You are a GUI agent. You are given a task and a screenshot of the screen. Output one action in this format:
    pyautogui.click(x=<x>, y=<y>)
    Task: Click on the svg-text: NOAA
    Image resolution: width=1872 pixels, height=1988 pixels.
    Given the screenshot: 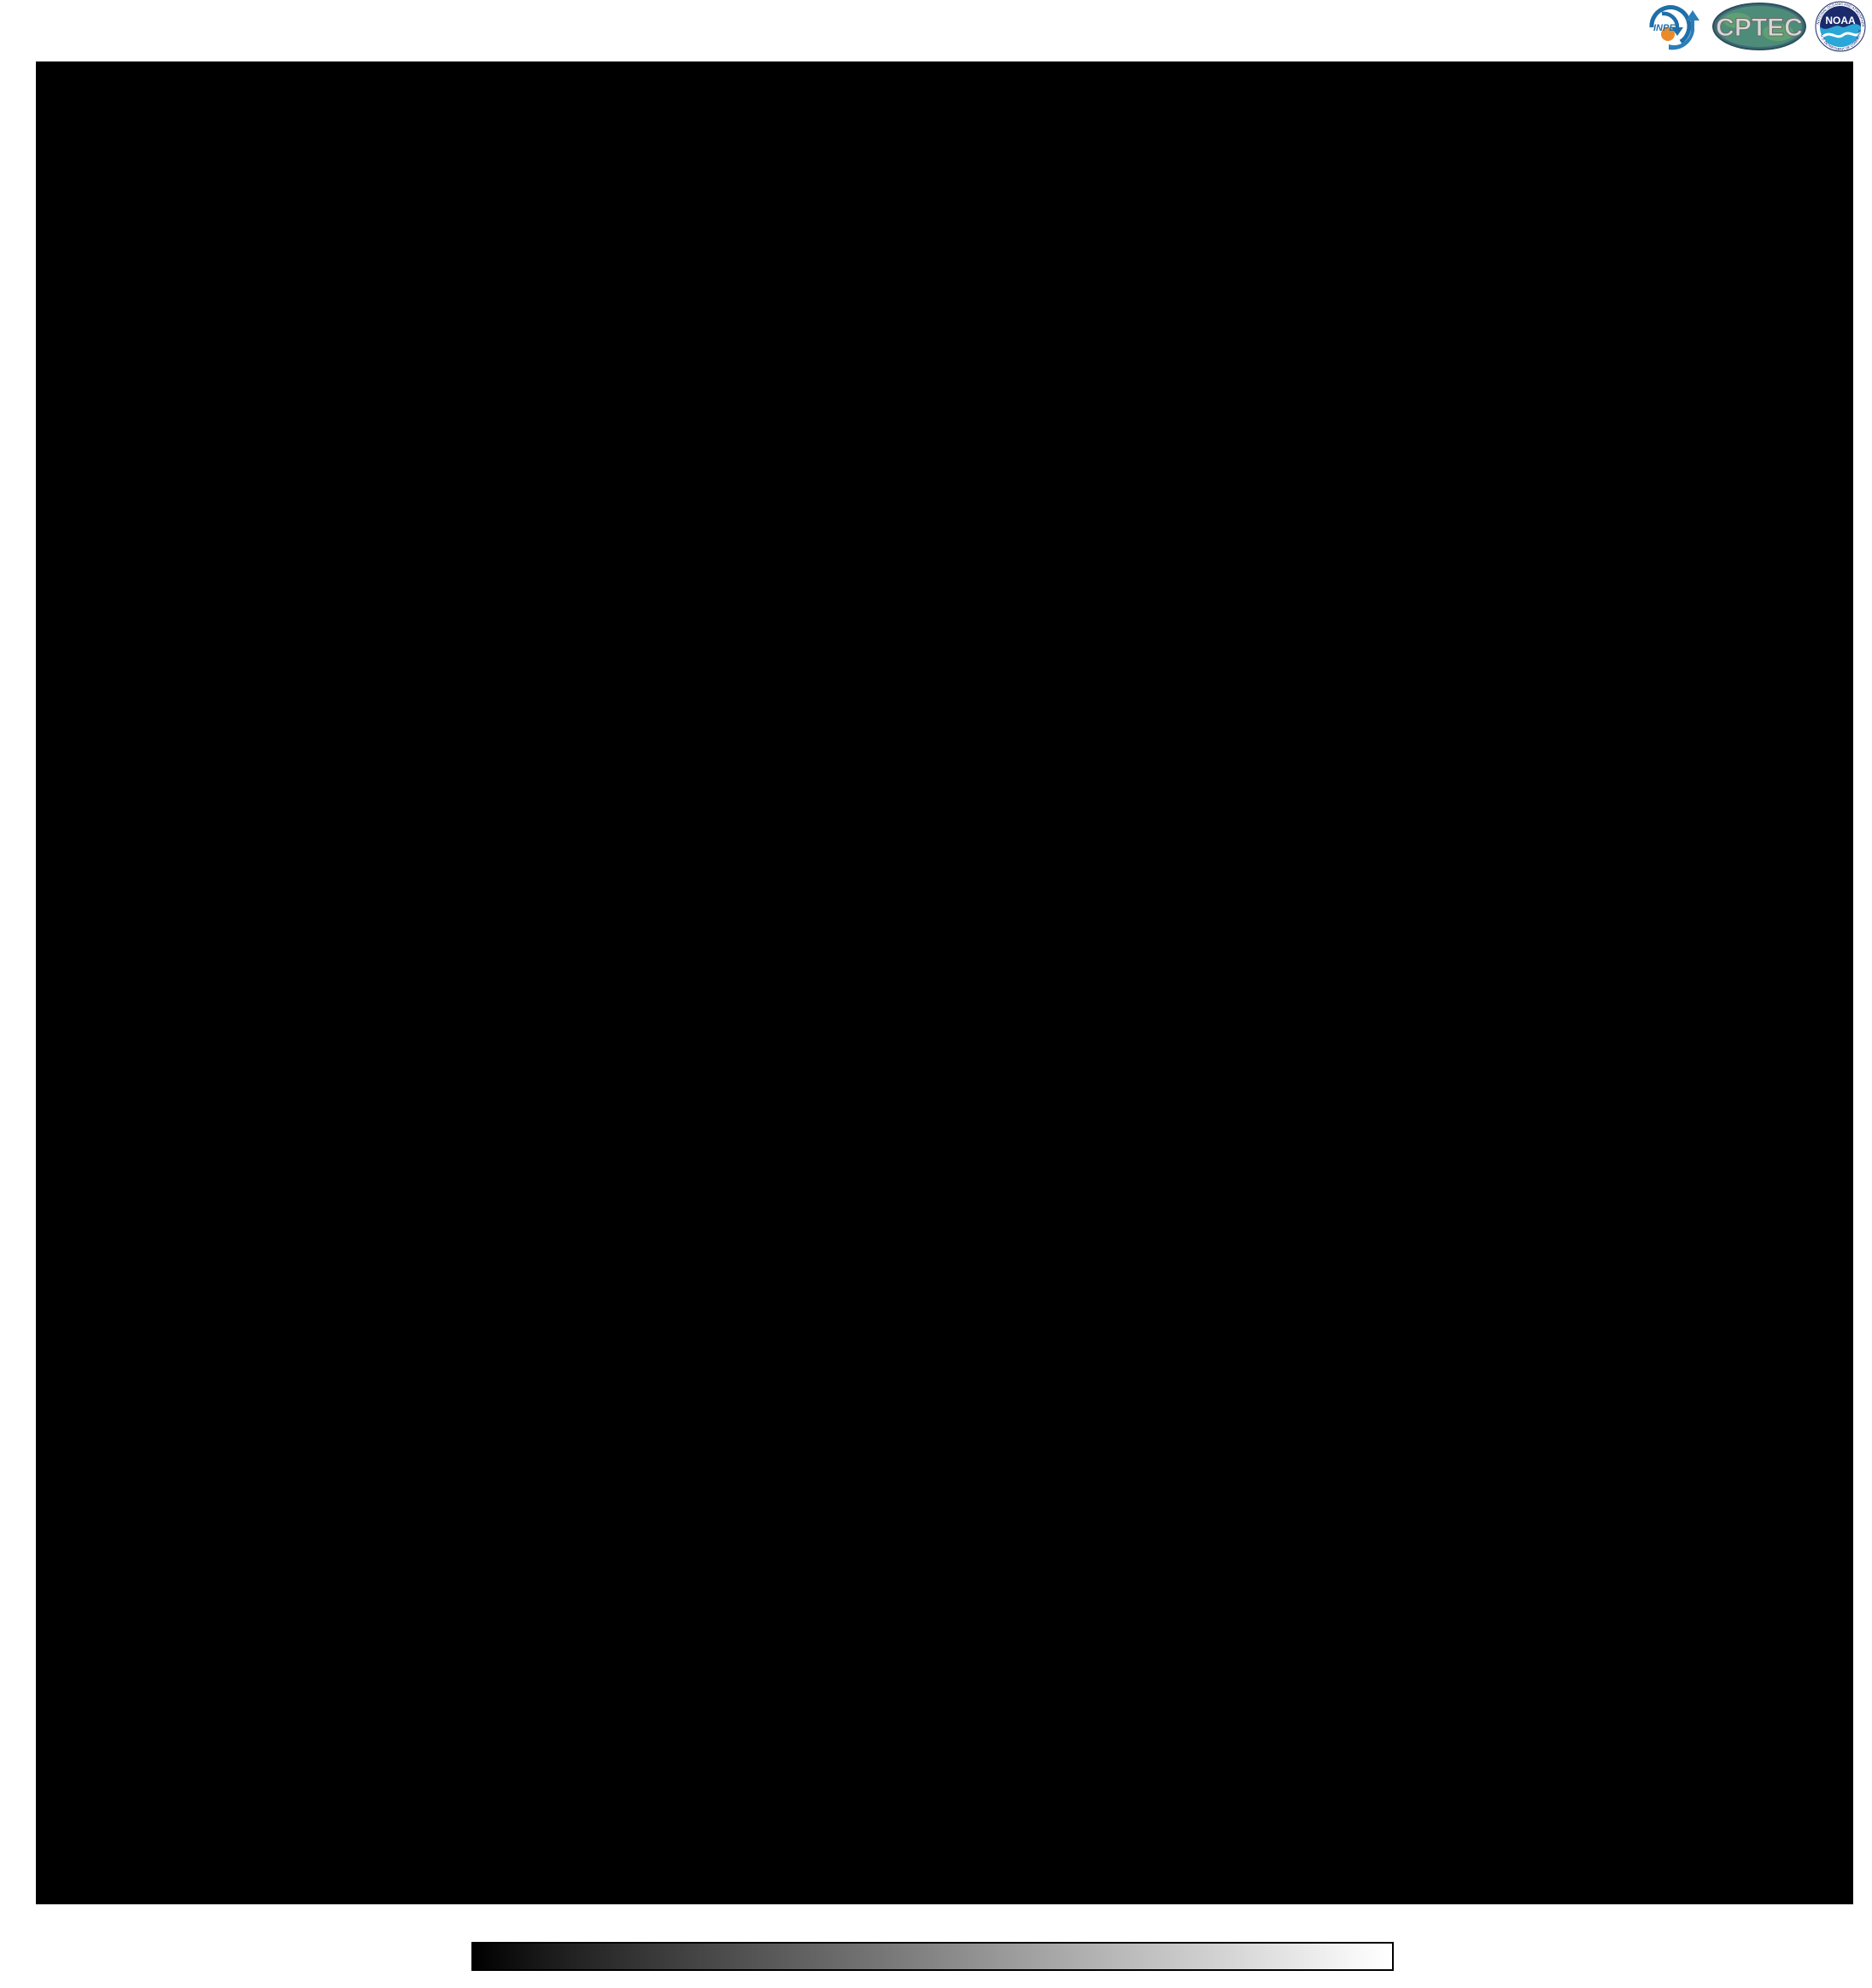 What is the action you would take?
    pyautogui.click(x=1840, y=20)
    